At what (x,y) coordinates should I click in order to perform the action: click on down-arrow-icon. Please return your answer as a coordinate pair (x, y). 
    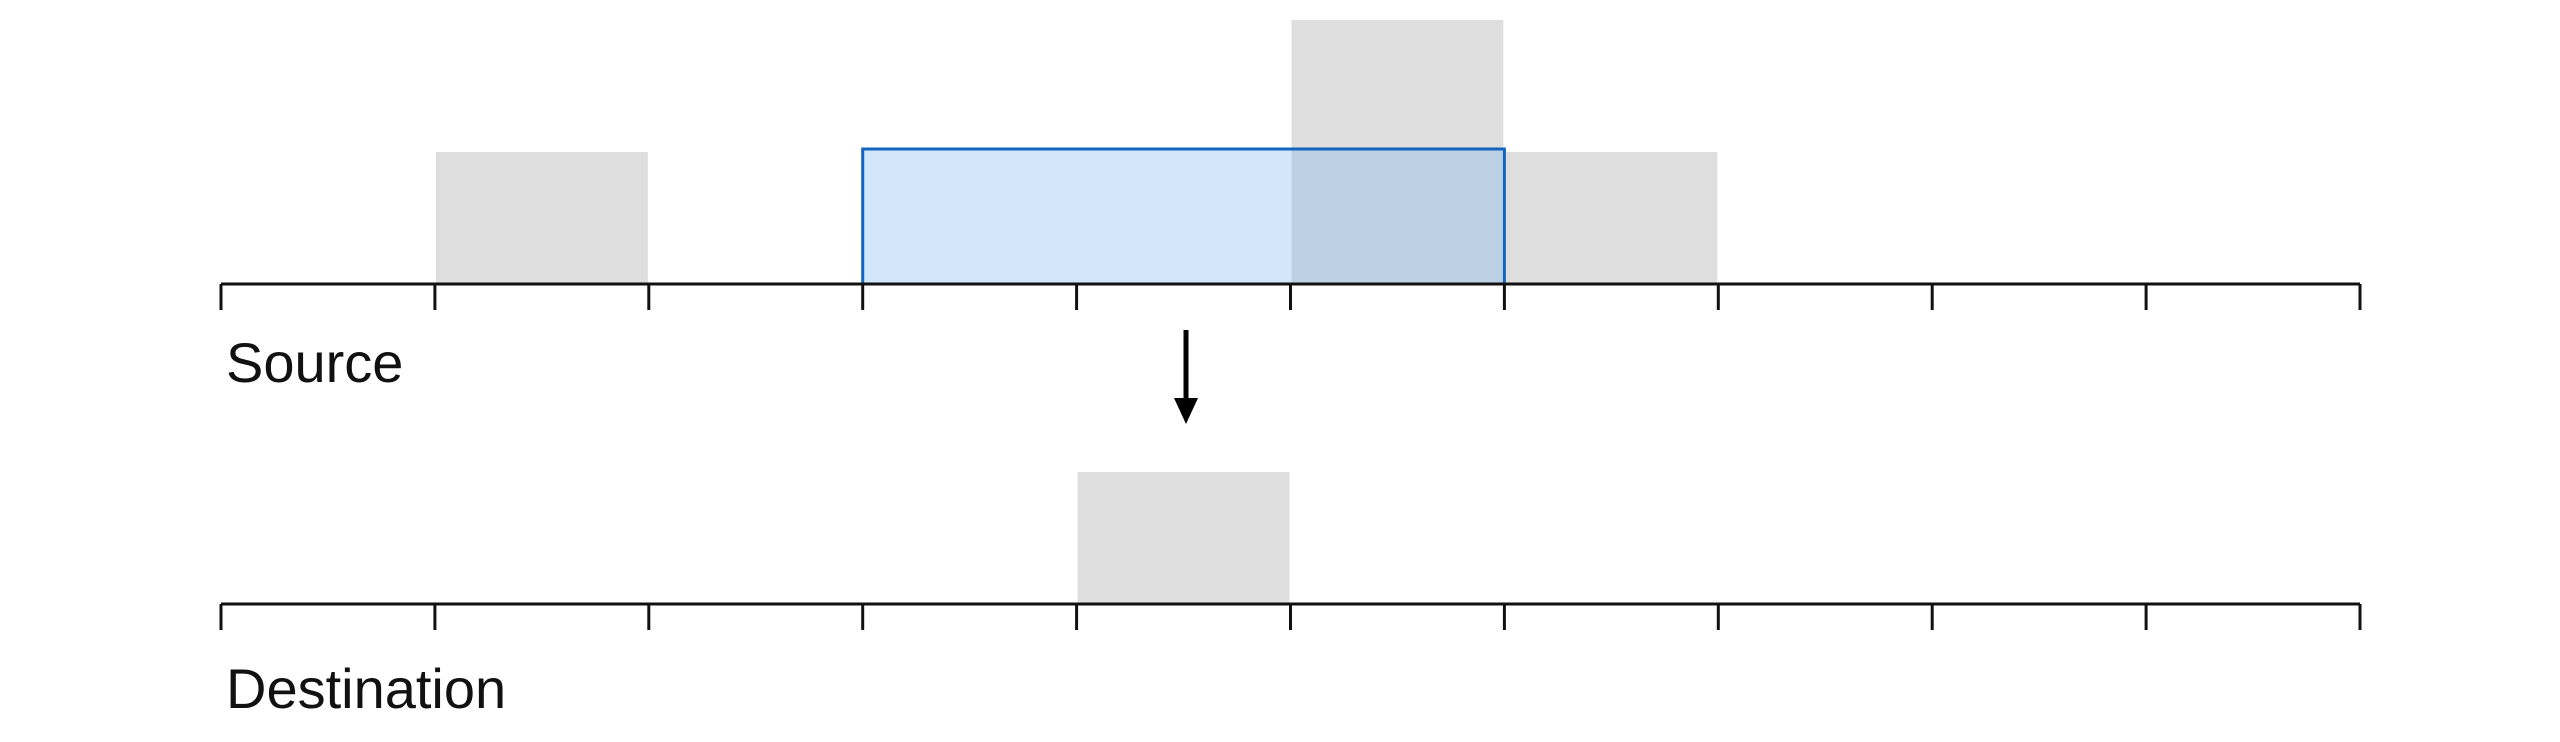
    Looking at the image, I should click on (1186, 377).